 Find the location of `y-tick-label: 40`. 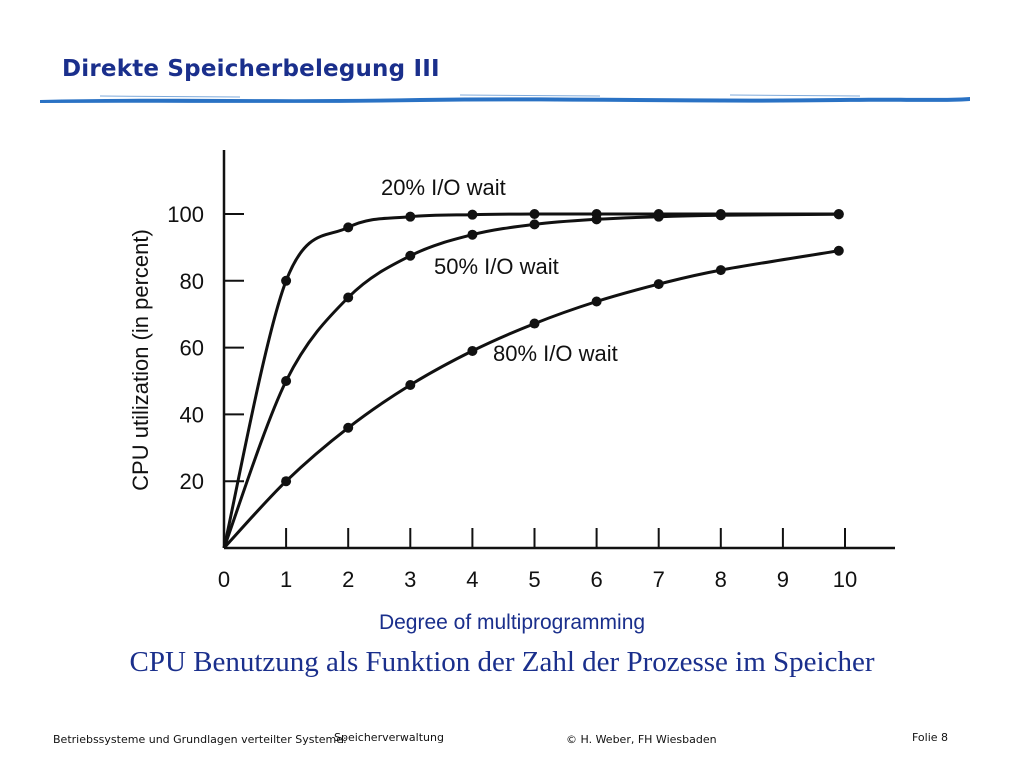

y-tick-label: 40 is located at coordinates (192, 414).